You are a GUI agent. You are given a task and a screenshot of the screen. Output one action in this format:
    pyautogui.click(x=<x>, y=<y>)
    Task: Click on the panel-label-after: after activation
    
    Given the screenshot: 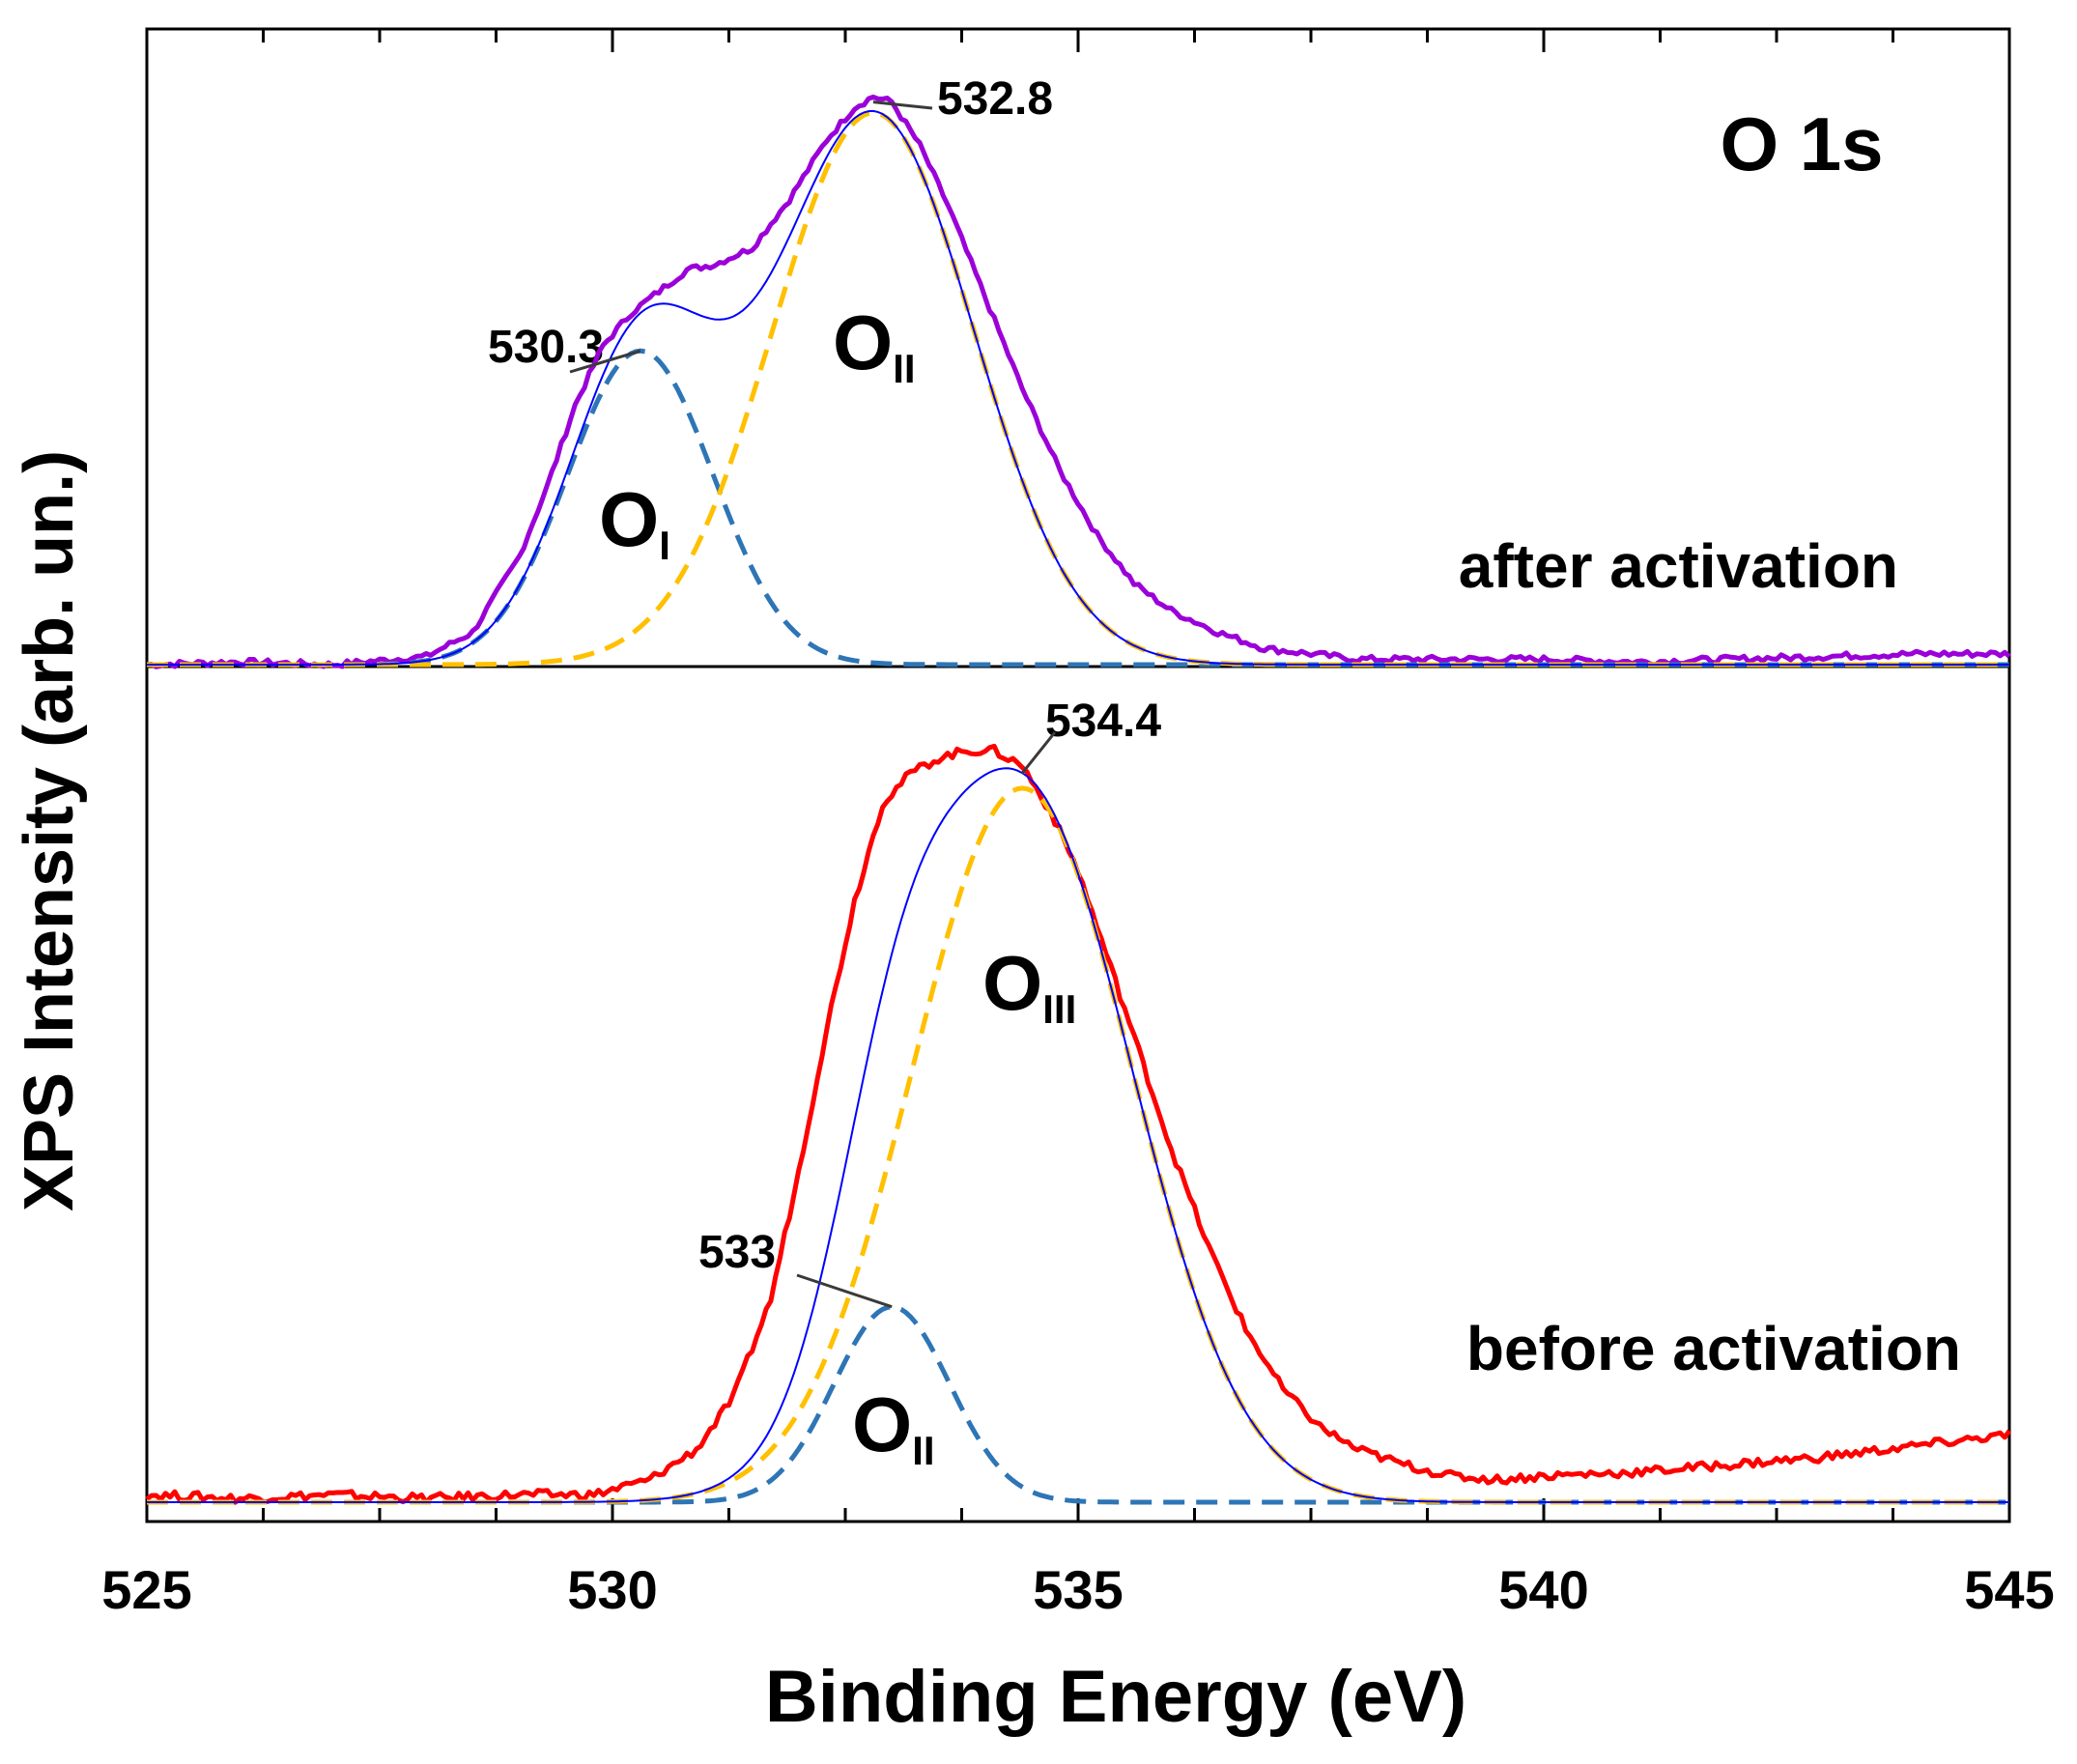 What is the action you would take?
    pyautogui.click(x=1678, y=566)
    